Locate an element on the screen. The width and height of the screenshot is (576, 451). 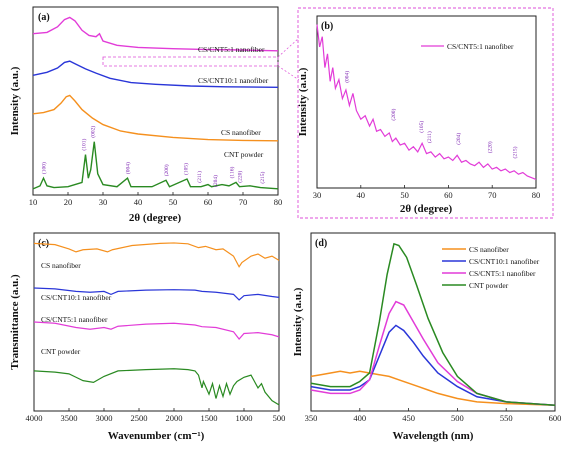
legend-label-cs-cnt10-1-nanofiber: CS/CNT10:1 nanofiber is located at coordinates (504, 261).